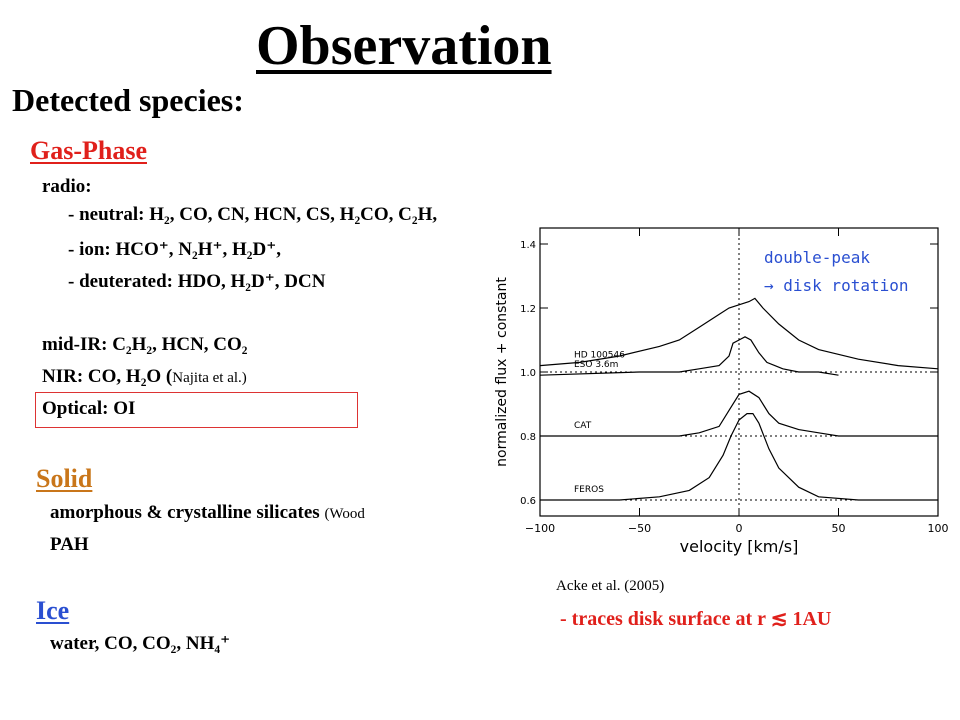  What do you see at coordinates (528, 373) in the screenshot?
I see `y-tick-label: 1.0` at bounding box center [528, 373].